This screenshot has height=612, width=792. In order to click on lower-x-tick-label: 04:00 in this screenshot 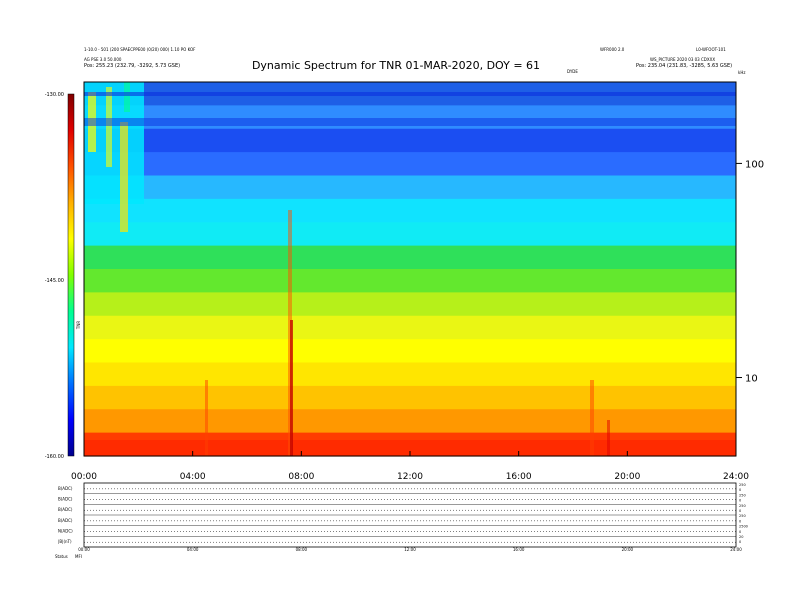, I will do `click(193, 549)`.